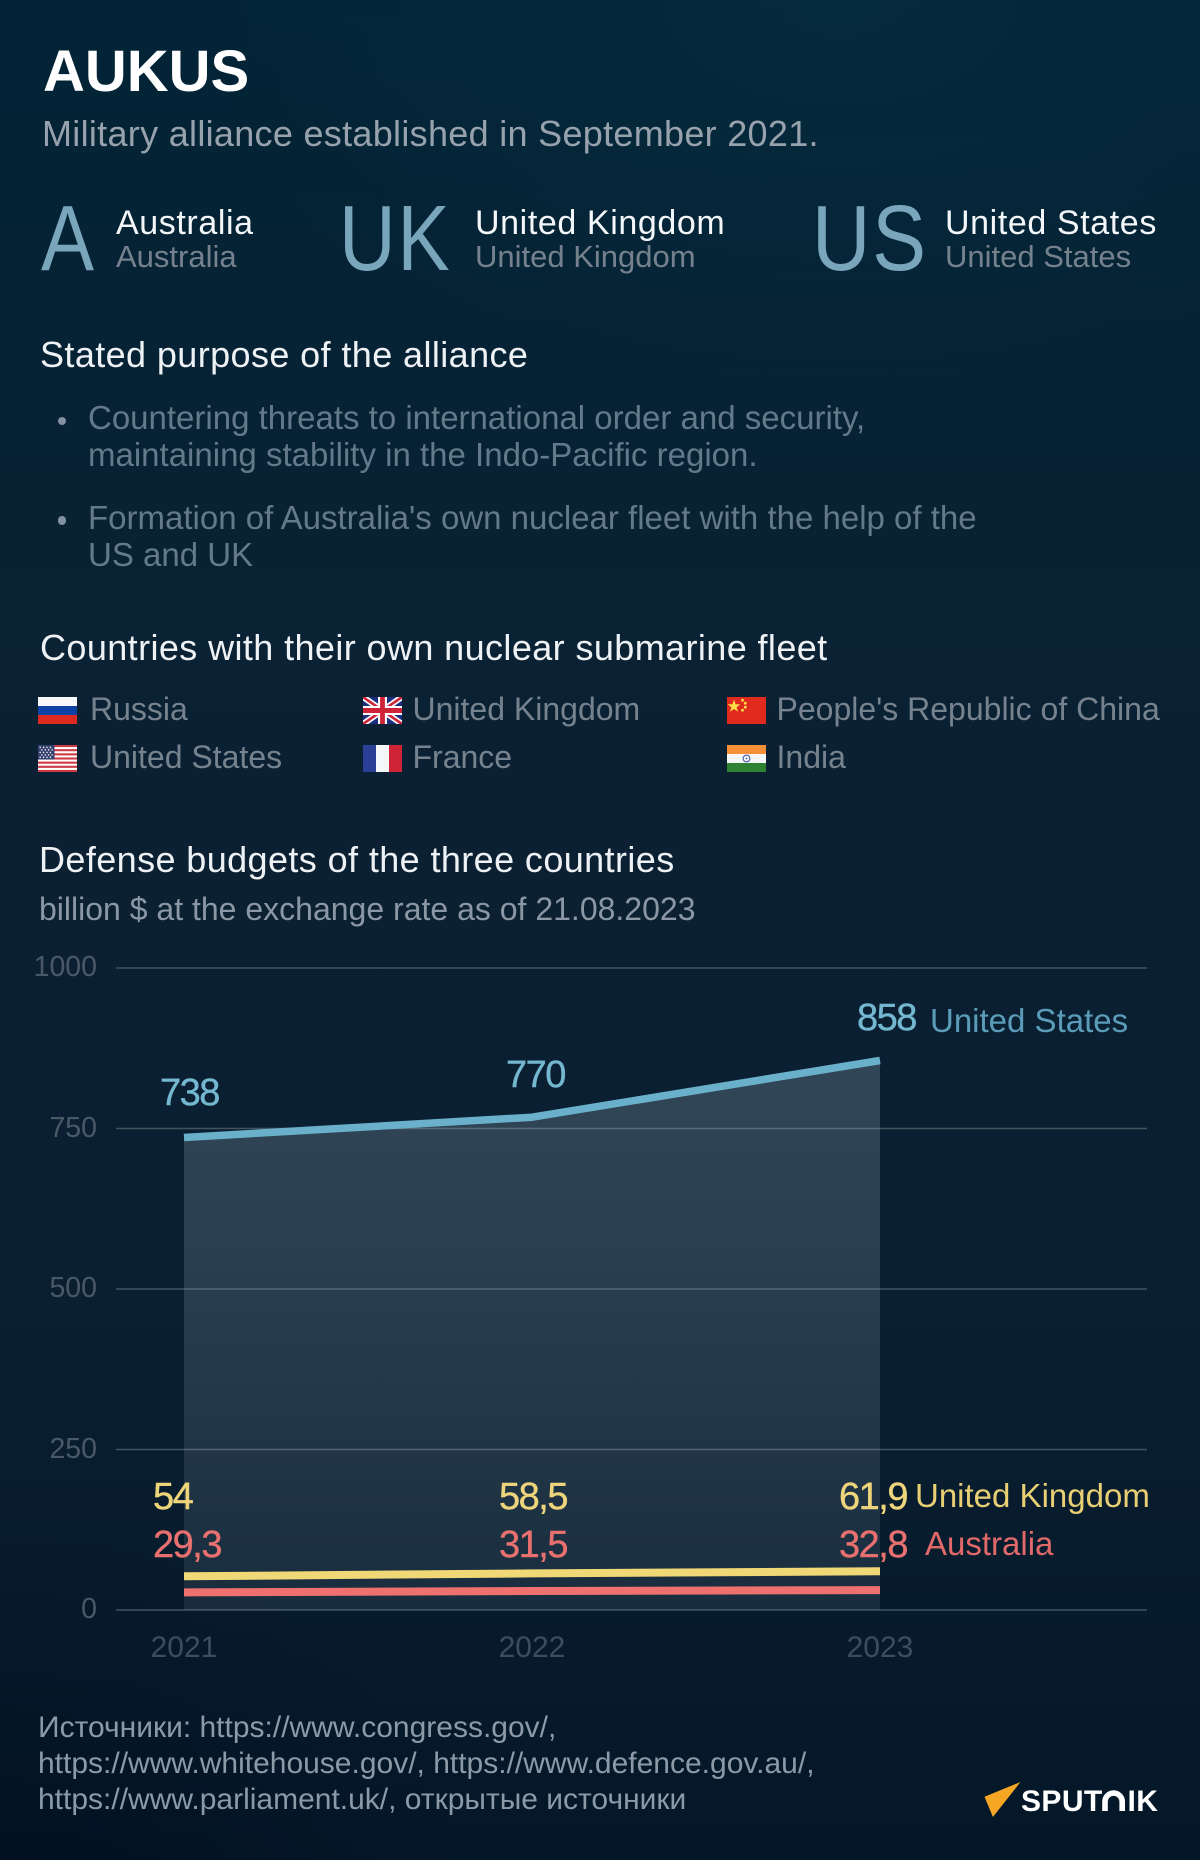  Describe the element at coordinates (1062, 1801) in the screenshot. I see `svg-text: SPUT` at that location.